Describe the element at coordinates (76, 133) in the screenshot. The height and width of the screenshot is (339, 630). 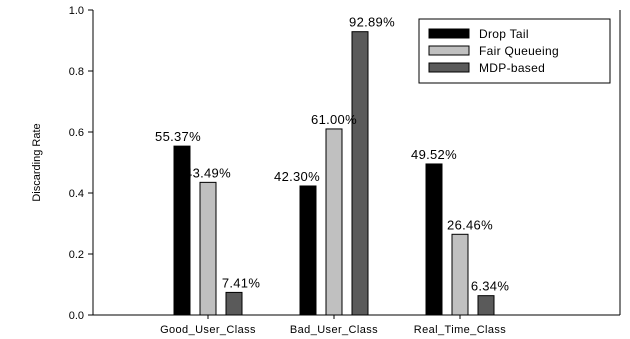
I see `y-tick-label: 0.6` at that location.